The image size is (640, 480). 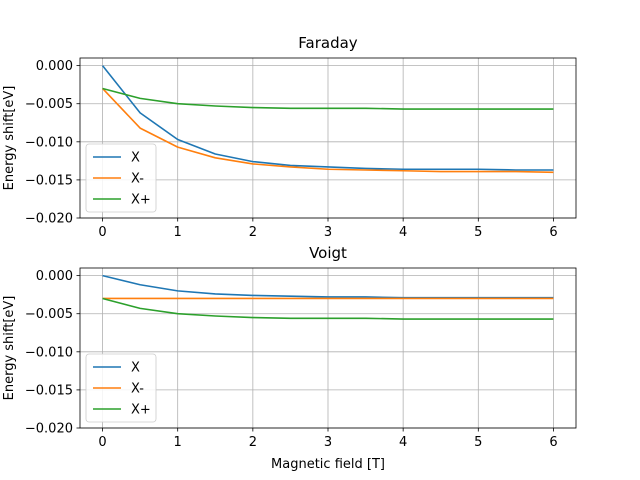 What do you see at coordinates (328, 253) in the screenshot?
I see `chart-title: Voigt` at bounding box center [328, 253].